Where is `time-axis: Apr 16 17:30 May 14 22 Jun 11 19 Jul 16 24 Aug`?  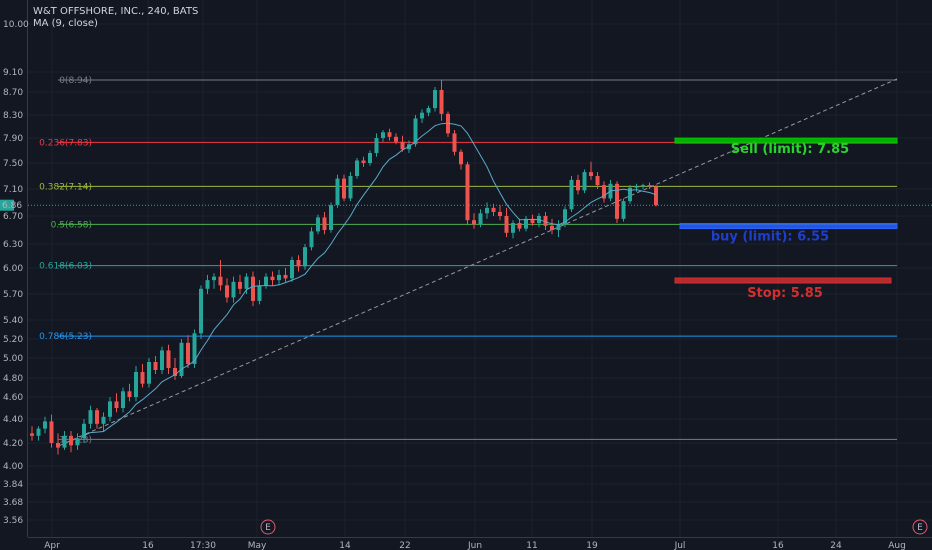
time-axis: Apr 16 17:30 May 14 22 Jun 11 19 Jul 16 24 Aug is located at coordinates (480, 543).